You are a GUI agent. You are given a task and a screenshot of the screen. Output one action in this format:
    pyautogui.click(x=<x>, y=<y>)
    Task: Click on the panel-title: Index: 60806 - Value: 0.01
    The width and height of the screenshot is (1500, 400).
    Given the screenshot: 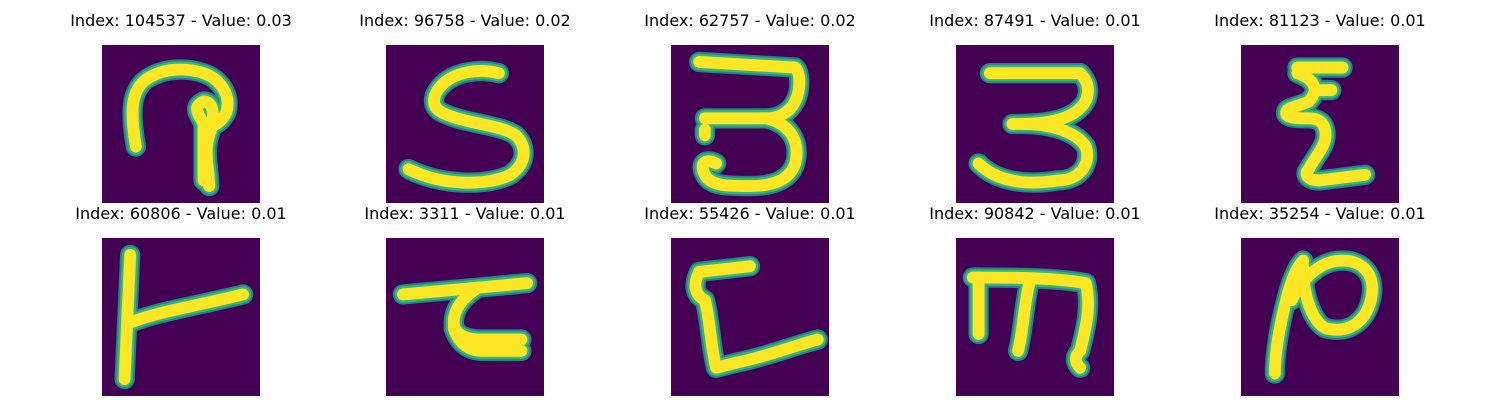 What is the action you would take?
    pyautogui.click(x=181, y=213)
    